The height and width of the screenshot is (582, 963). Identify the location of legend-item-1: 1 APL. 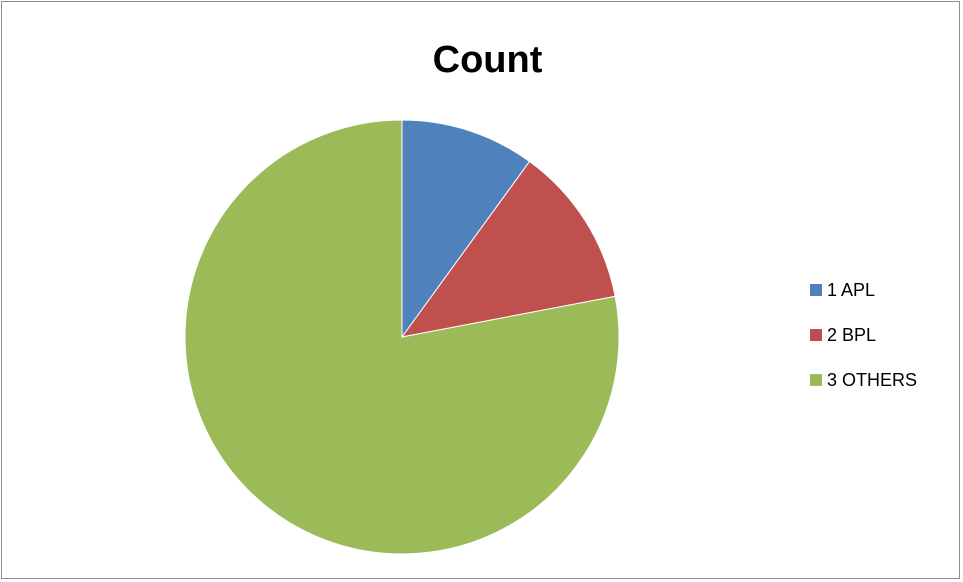
(863, 290).